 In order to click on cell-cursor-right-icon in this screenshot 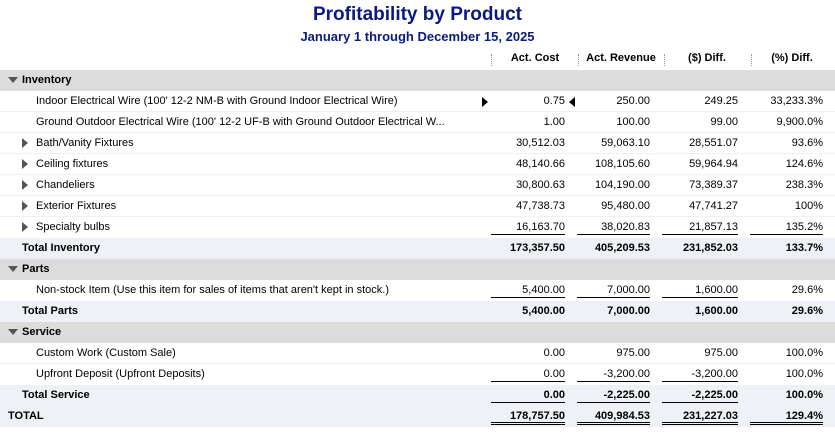, I will do `click(572, 102)`.